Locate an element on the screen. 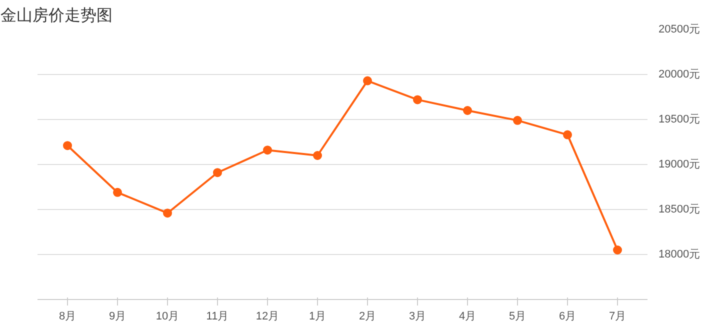  x-tick-label: 7月 is located at coordinates (617, 316).